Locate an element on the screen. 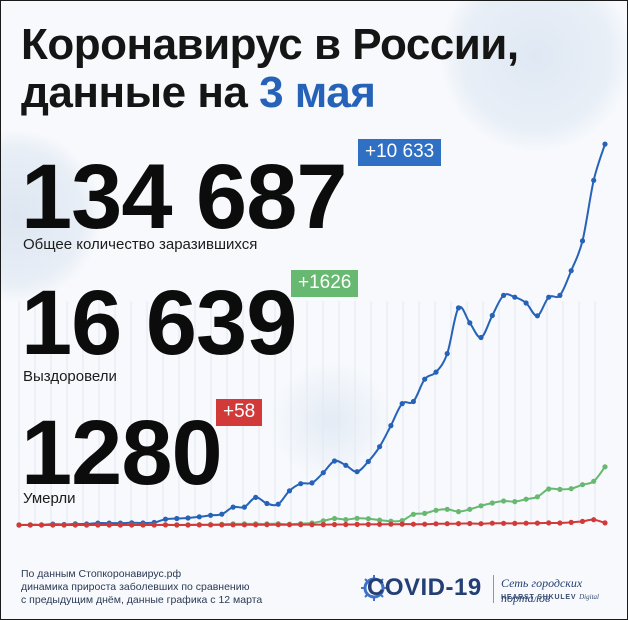 This screenshot has height=620, width=628. covid-logo-icon is located at coordinates (374, 588).